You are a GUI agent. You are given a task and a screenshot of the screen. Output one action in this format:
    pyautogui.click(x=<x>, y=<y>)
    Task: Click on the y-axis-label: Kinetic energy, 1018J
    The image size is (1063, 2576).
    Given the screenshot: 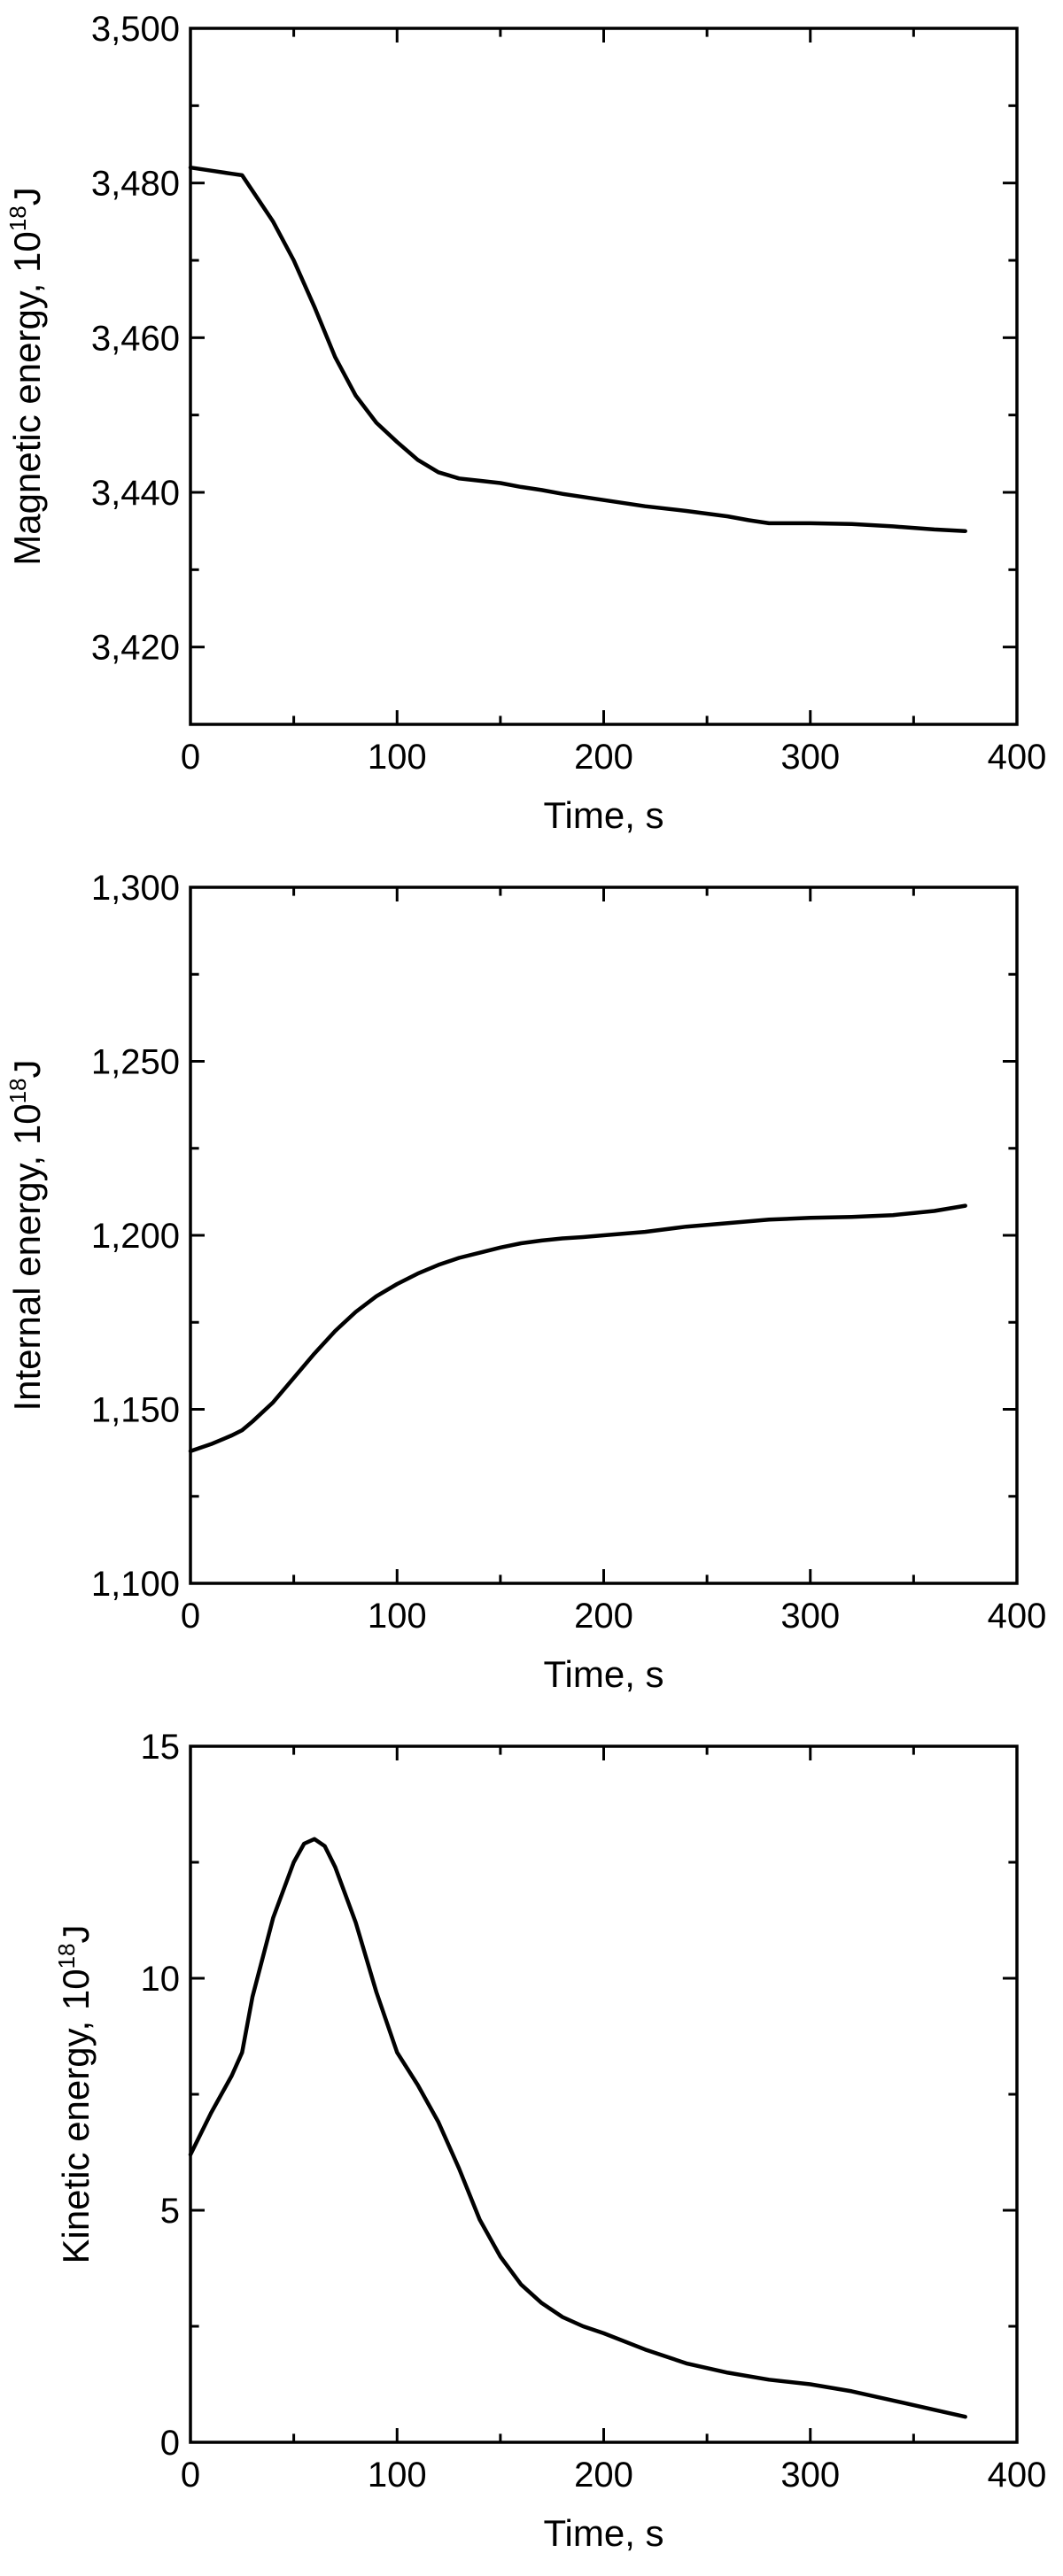 What is the action you would take?
    pyautogui.click(x=75, y=2093)
    